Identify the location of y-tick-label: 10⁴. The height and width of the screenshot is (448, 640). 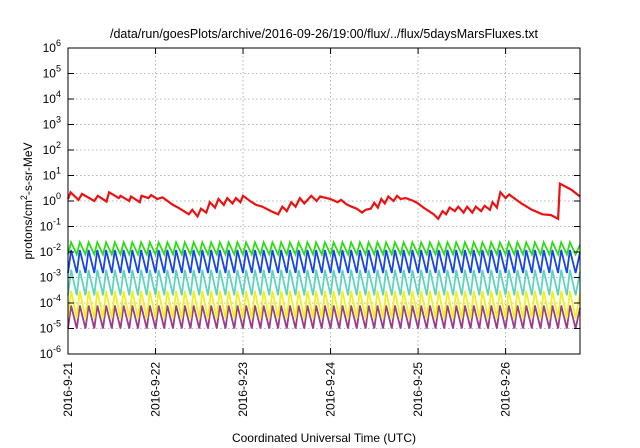
(52, 97).